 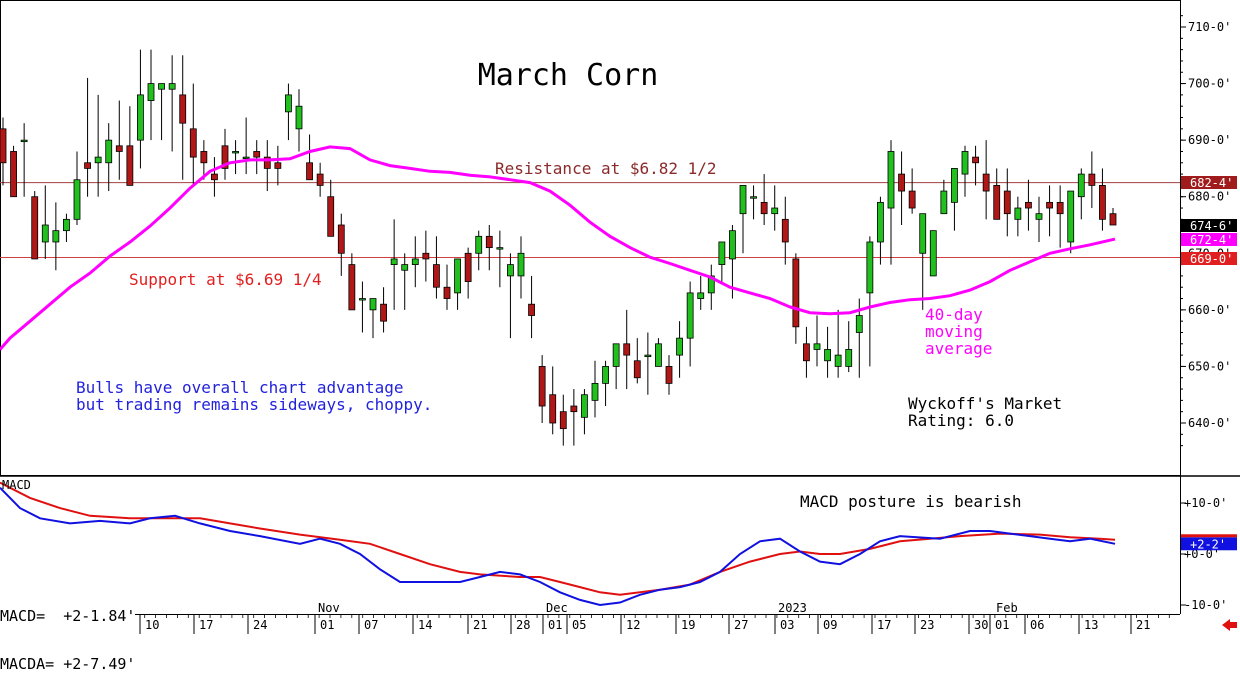 I want to click on x-axis-label: 17, so click(x=884, y=625).